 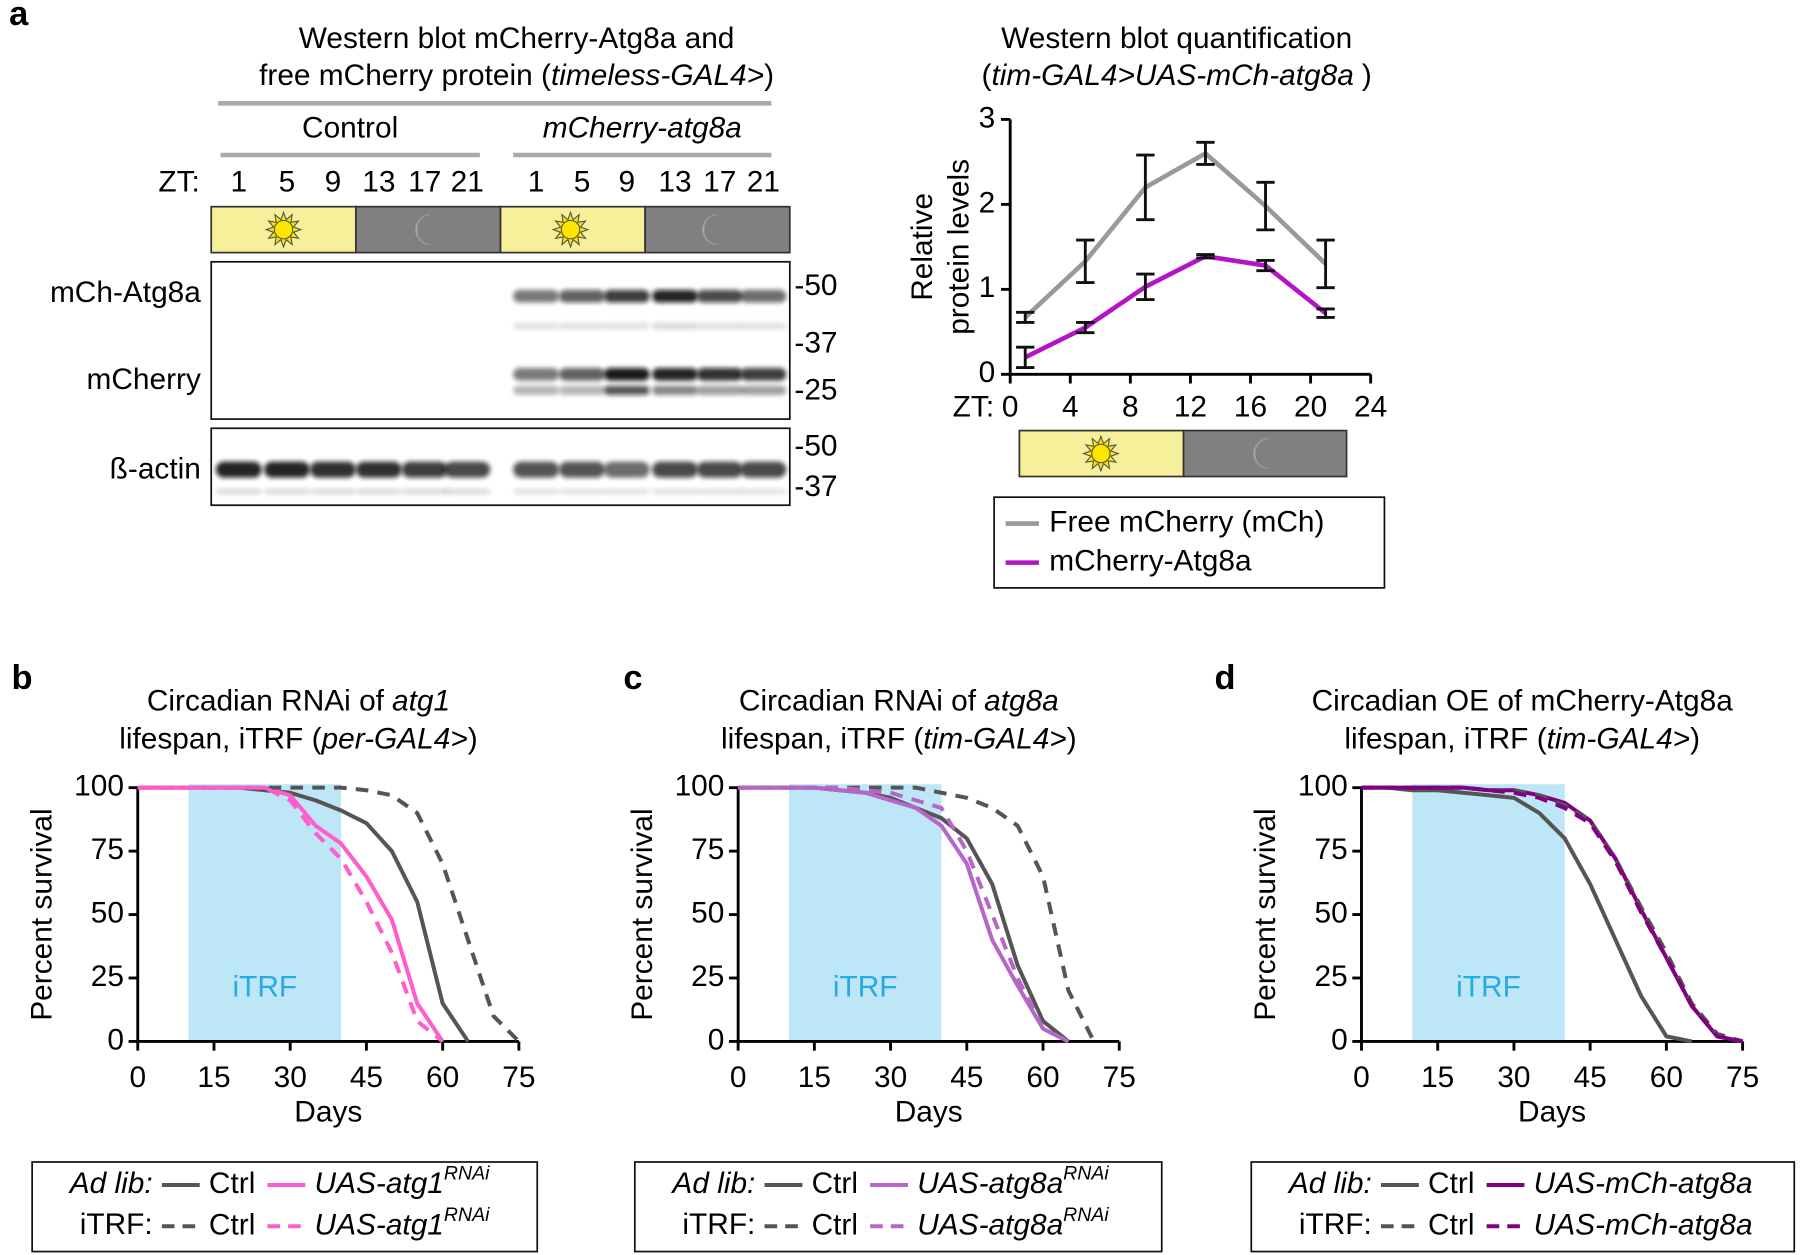 What do you see at coordinates (987, 117) in the screenshot?
I see `y-tick-label: 3` at bounding box center [987, 117].